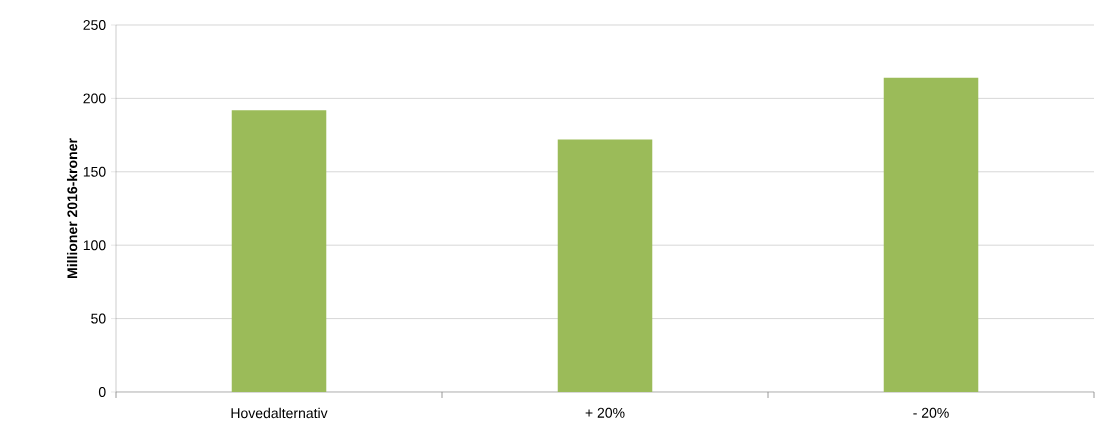 Image resolution: width=1098 pixels, height=436 pixels. What do you see at coordinates (605, 412) in the screenshot?
I see `x-tick-label: + 20%` at bounding box center [605, 412].